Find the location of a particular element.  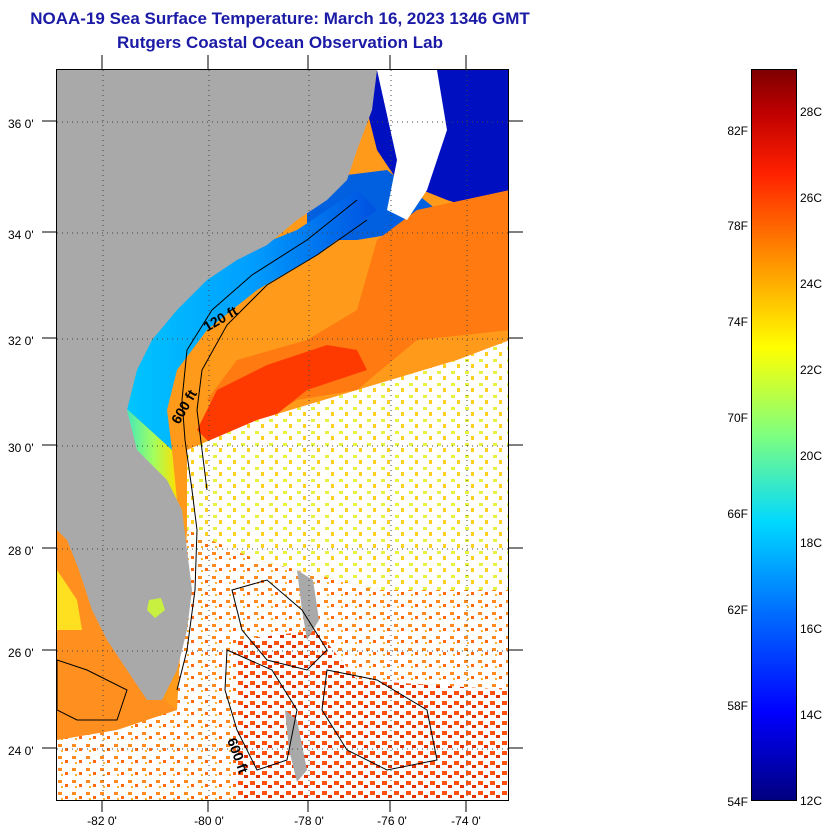

colorbar-label-18c: 18C is located at coordinates (811, 543).